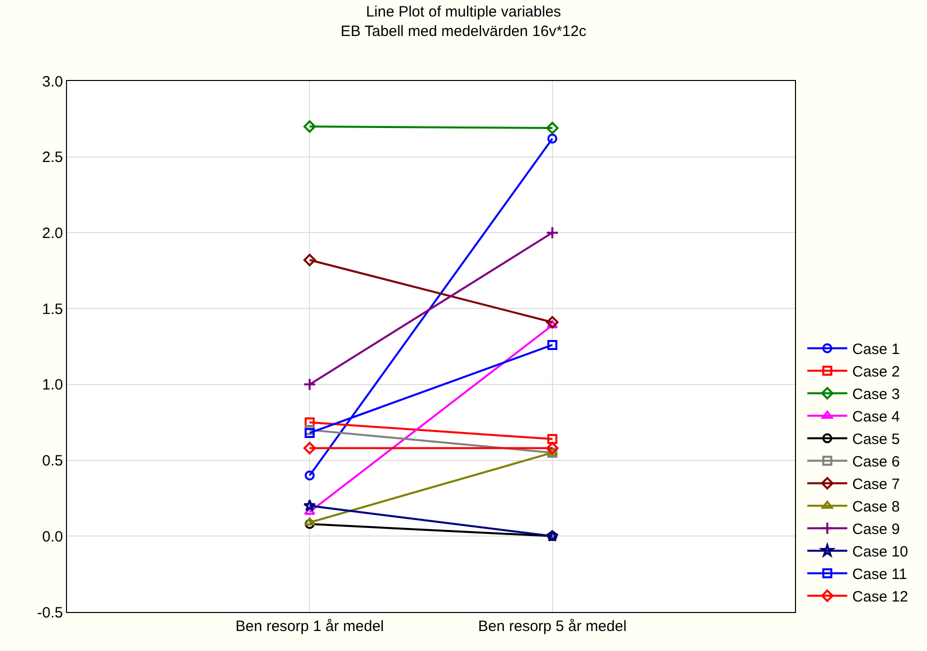 The width and height of the screenshot is (927, 651). Describe the element at coordinates (876, 462) in the screenshot. I see `legend-label: Case 6` at that location.